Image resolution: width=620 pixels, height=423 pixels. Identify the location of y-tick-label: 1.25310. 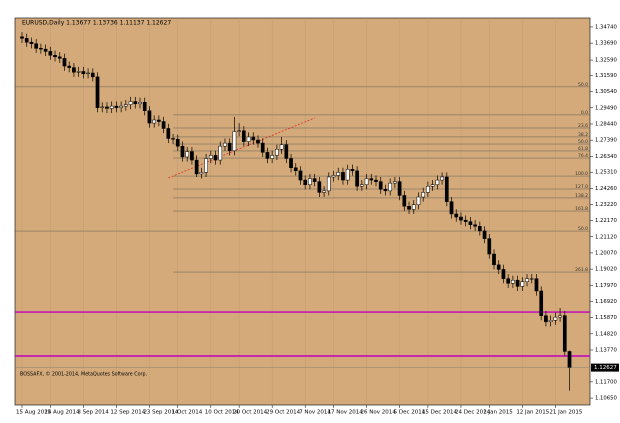
(606, 173).